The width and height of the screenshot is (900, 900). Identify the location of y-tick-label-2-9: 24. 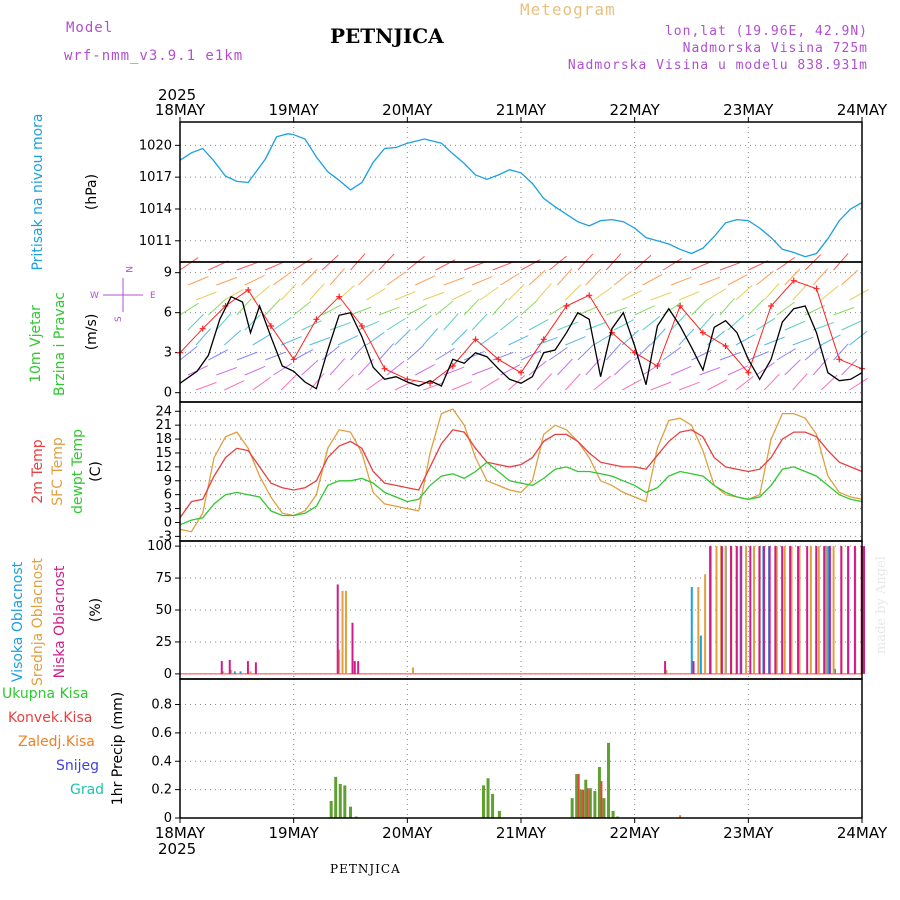
(163, 411).